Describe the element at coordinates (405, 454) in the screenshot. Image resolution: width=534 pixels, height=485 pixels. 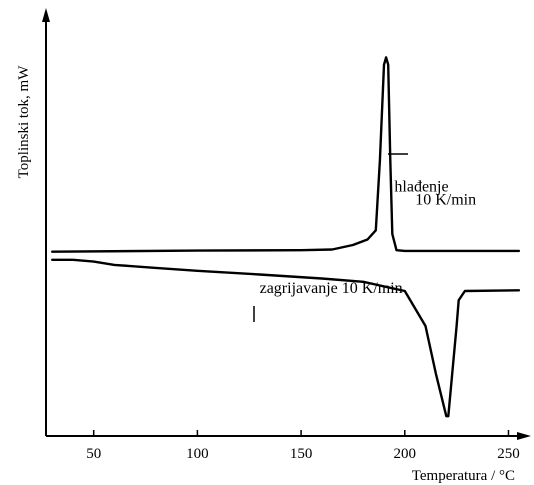
I see `x-tick-label: 200` at that location.